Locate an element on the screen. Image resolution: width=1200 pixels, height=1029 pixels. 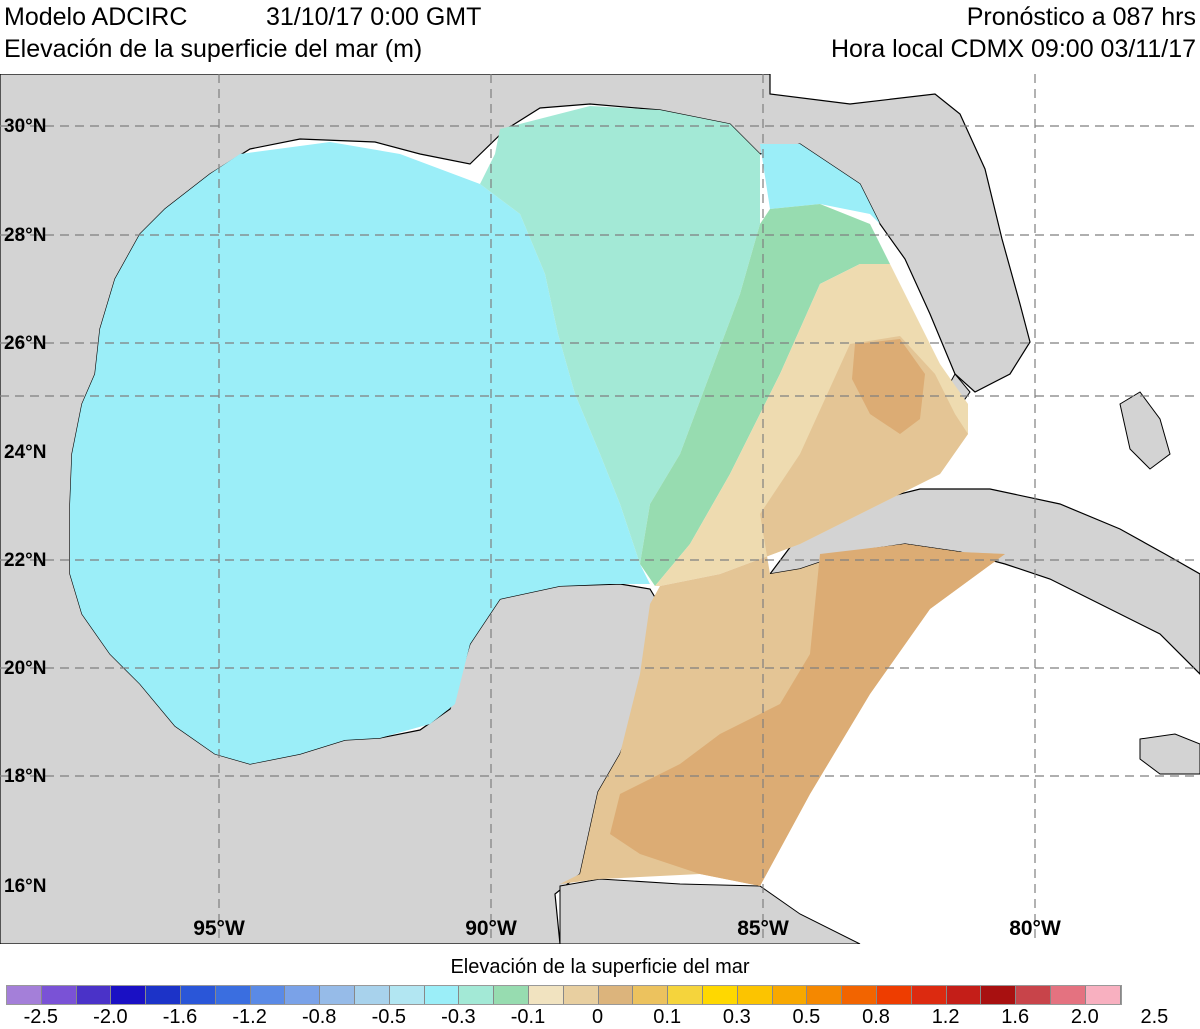
lon-label-95w: 95°W is located at coordinates (219, 928).